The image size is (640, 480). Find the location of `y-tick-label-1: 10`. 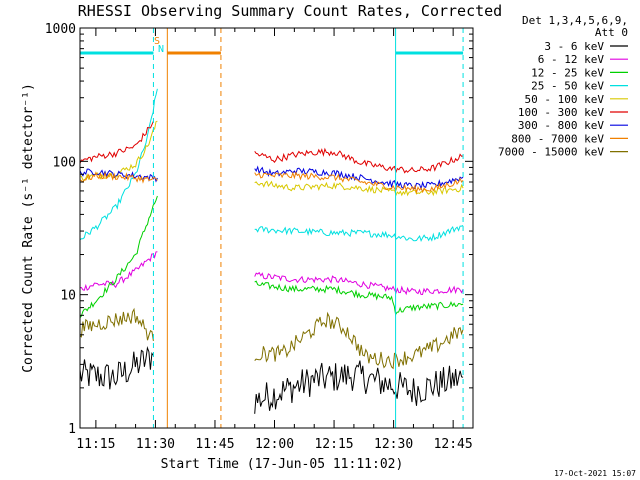

y-tick-label-1: 10 is located at coordinates (68, 296).